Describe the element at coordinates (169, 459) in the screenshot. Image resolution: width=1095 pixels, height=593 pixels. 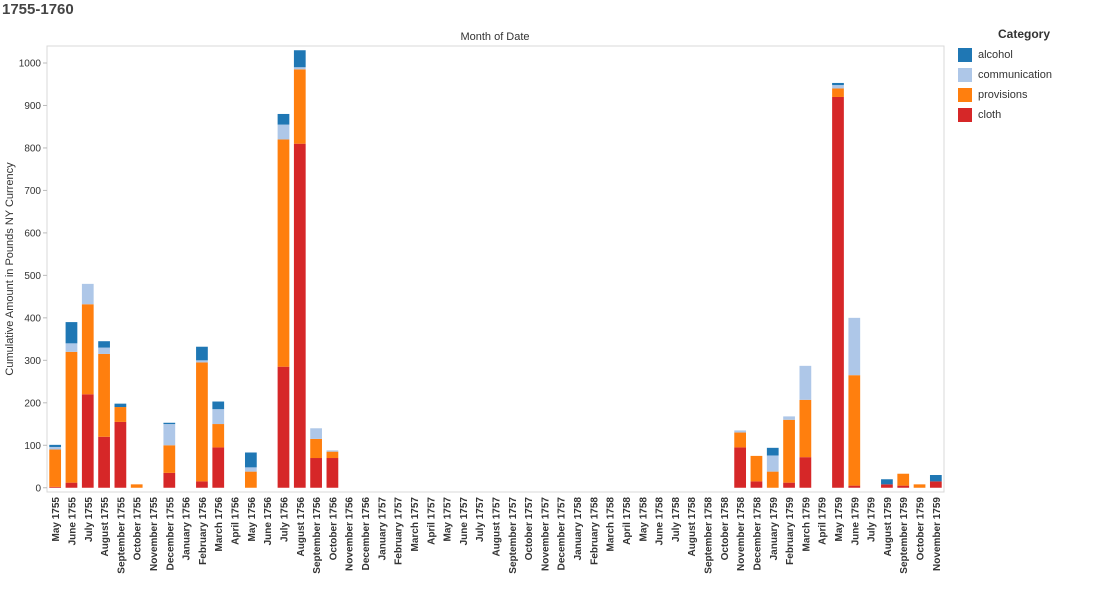
I see `bar-provisions: December 1755 — provisions: 65` at that location.